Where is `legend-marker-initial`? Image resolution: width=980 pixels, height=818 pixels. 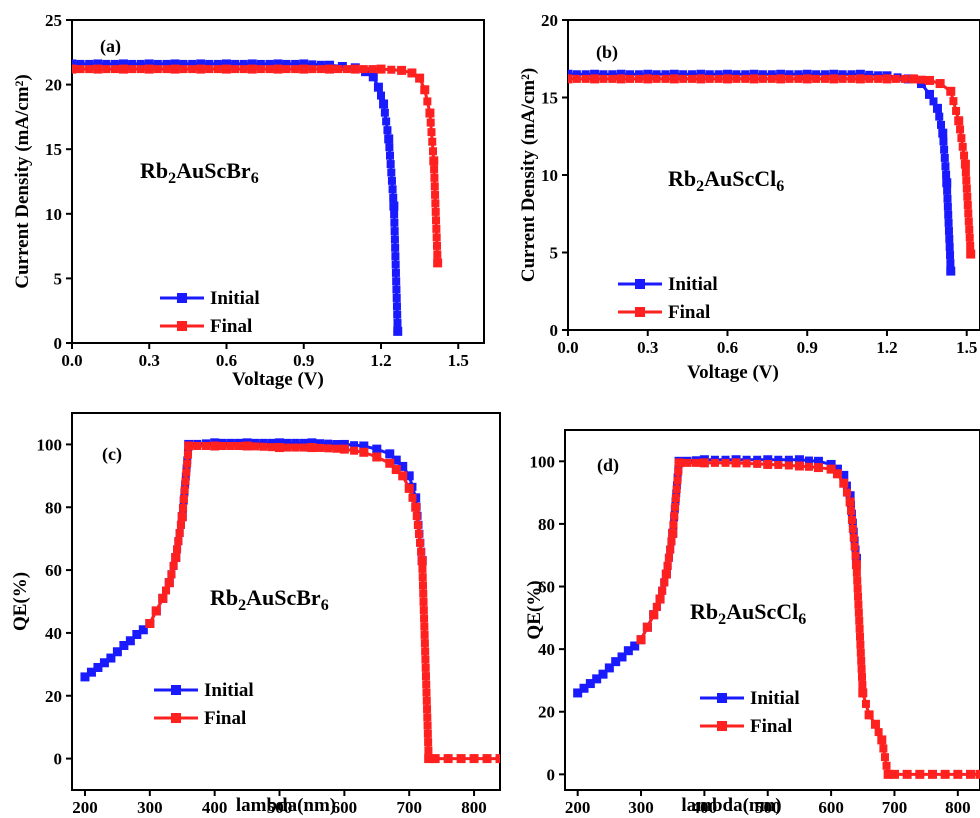
legend-marker-initial is located at coordinates (176, 690).